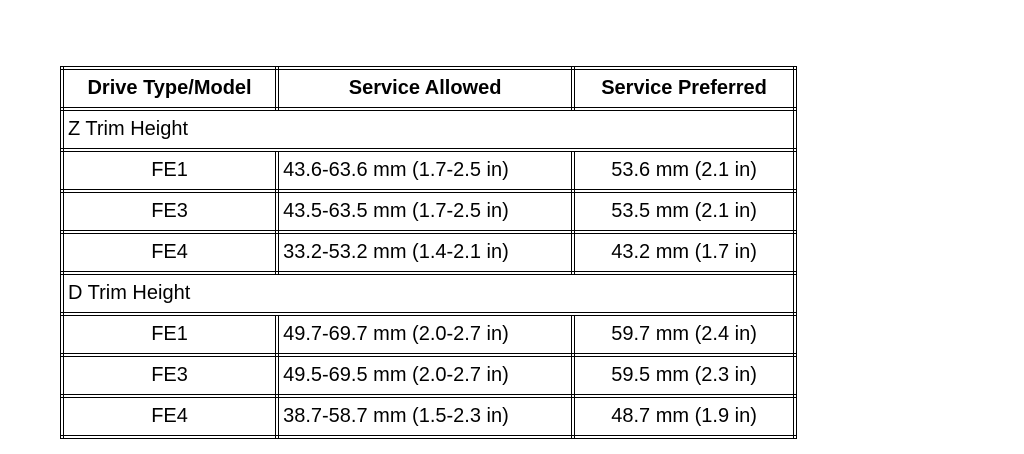 The height and width of the screenshot is (454, 1024). I want to click on allowed-cell: 49.5-69.5 mm (2.0-2.7 in), so click(425, 375).